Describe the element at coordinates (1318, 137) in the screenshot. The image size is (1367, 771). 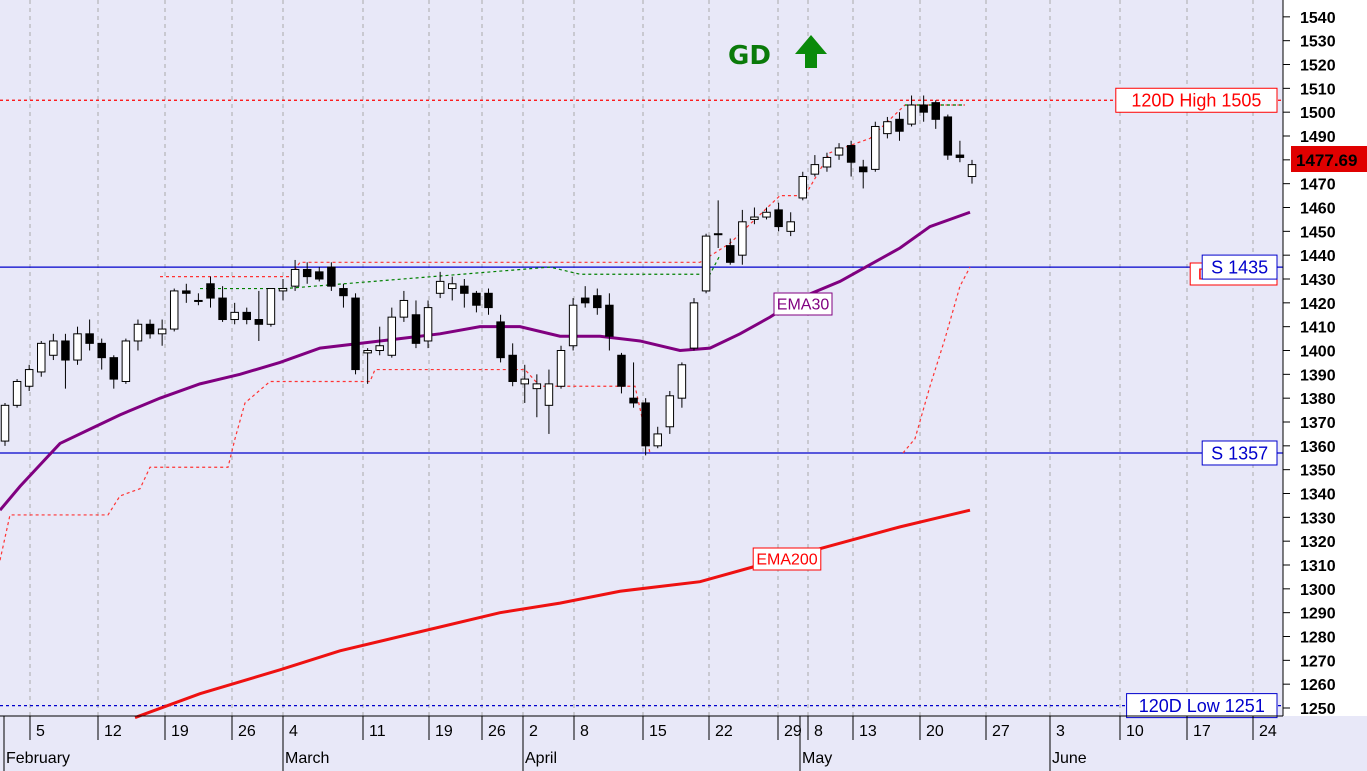
I see `y-tick-label: 1490` at that location.